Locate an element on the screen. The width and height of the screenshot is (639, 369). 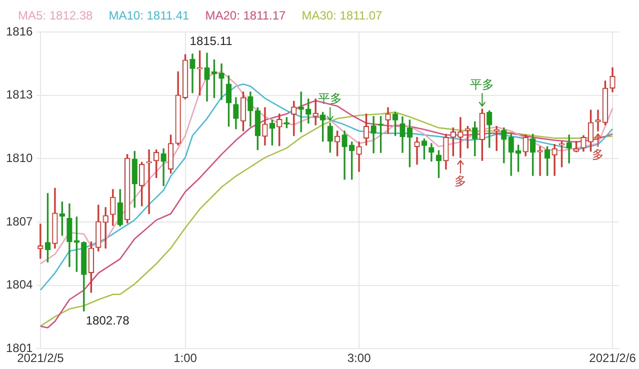
text: MA30: 1811.07 is located at coordinates (342, 15).